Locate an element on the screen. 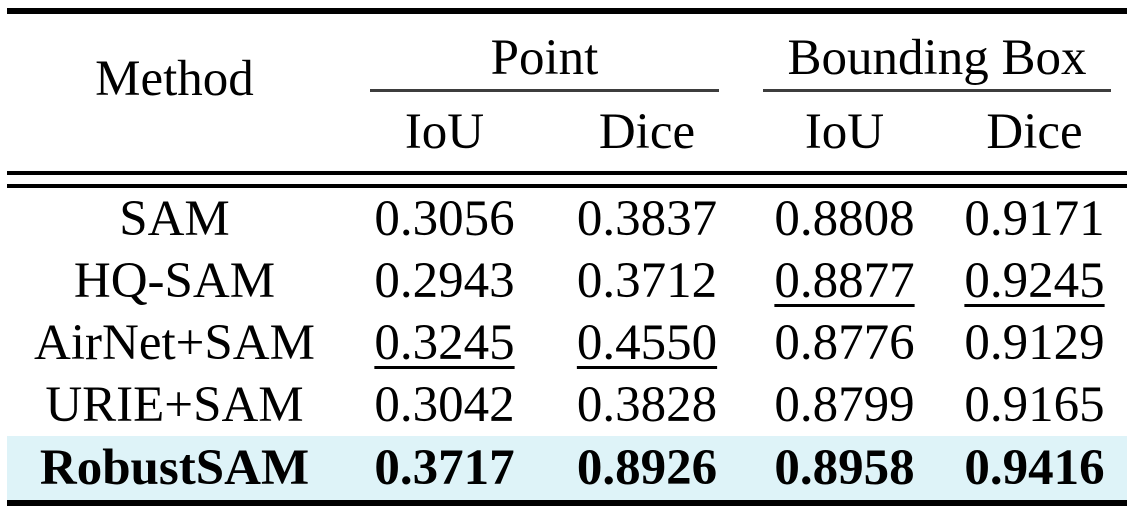  method-name: AirNet+SAM is located at coordinates (174, 343).